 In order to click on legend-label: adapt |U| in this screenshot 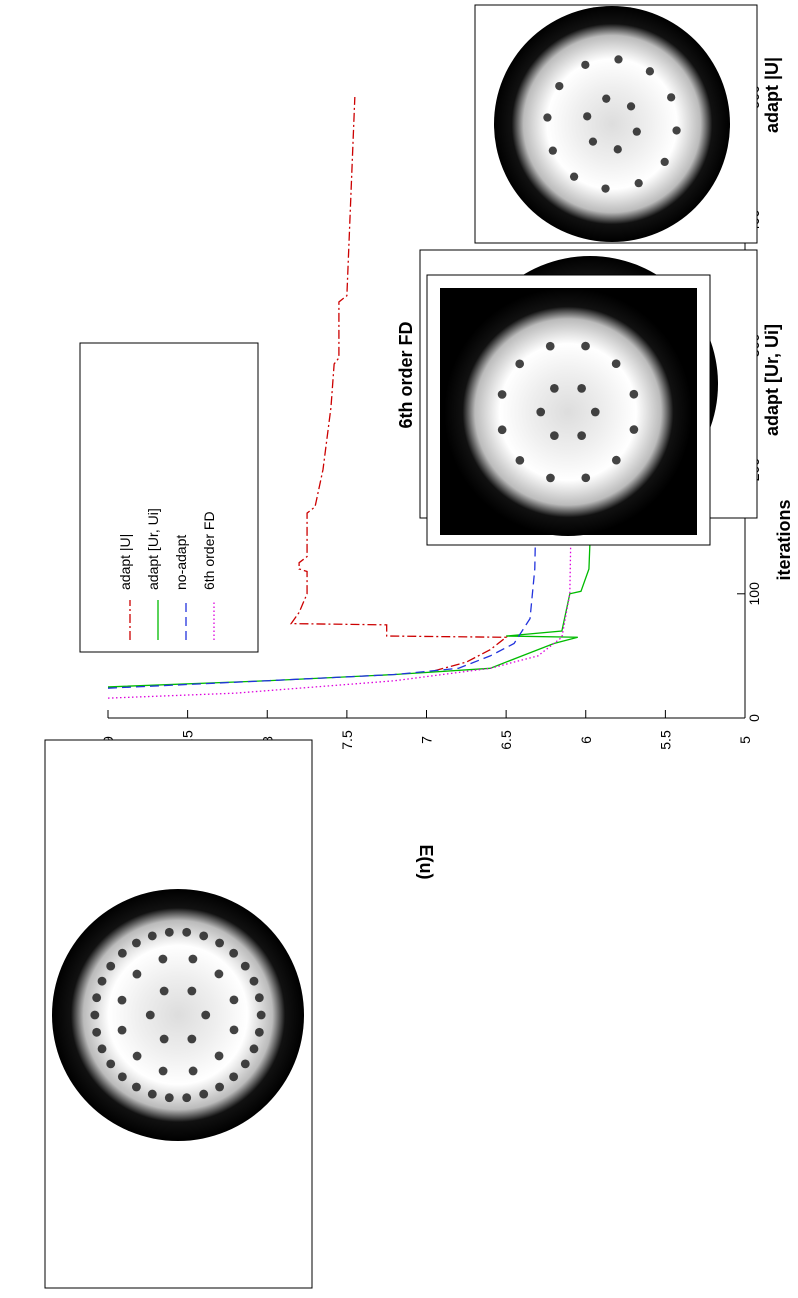, I will do `click(125, 562)`.